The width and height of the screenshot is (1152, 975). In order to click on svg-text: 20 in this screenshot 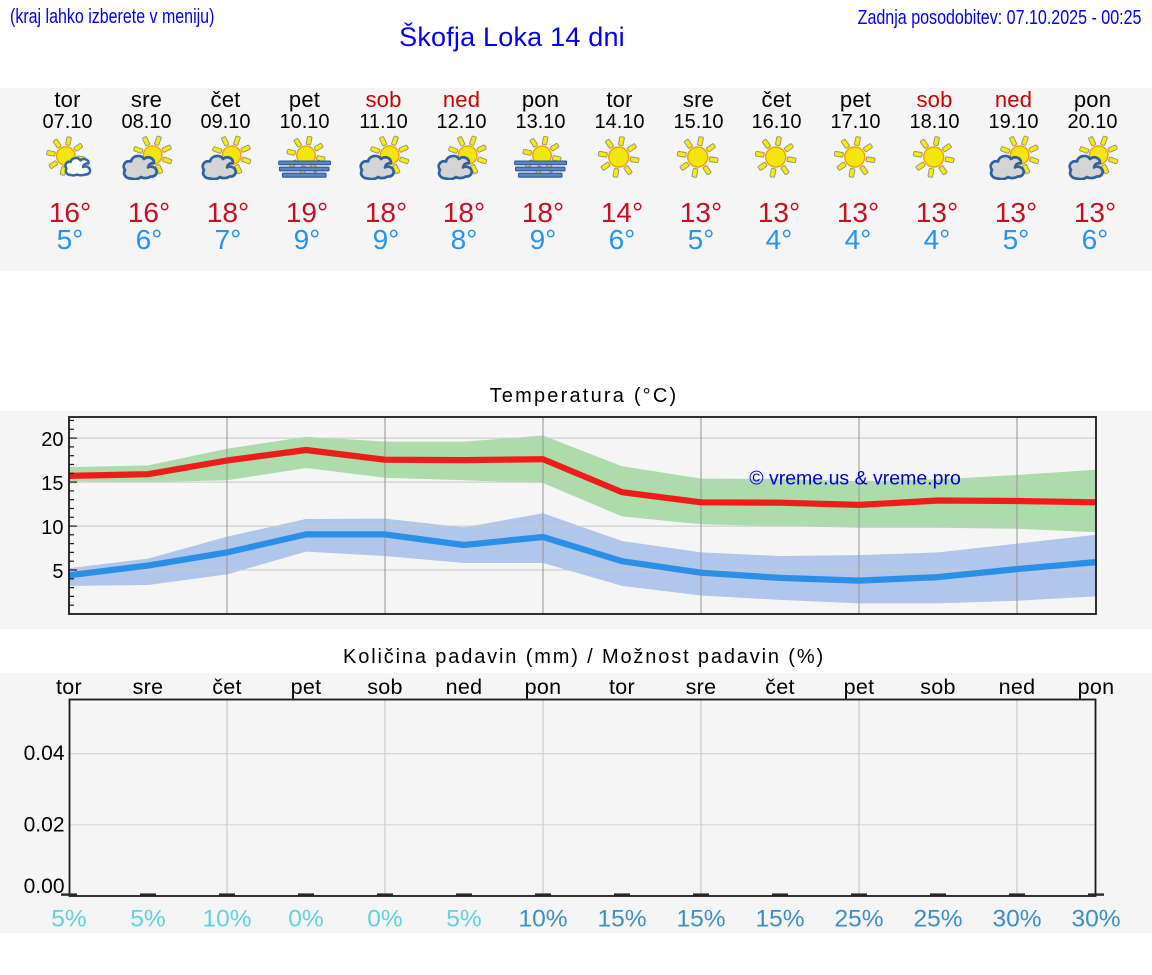, I will do `click(52, 440)`.